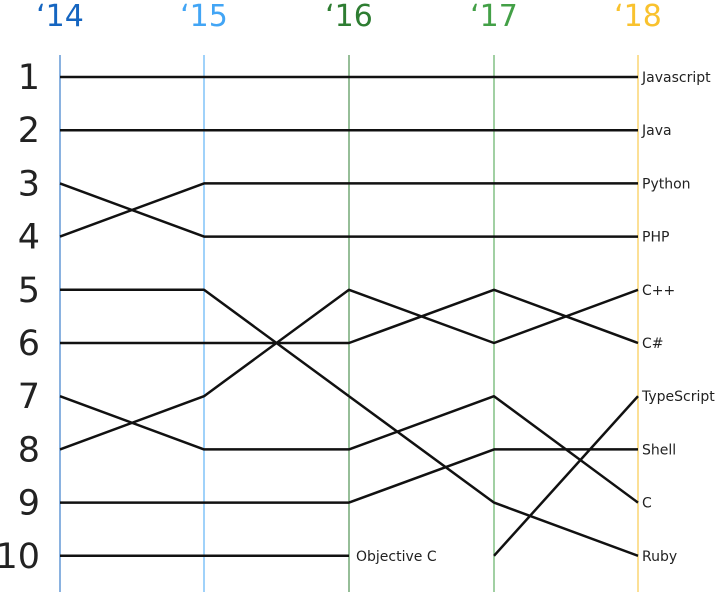 The height and width of the screenshot is (594, 719). Describe the element at coordinates (653, 344) in the screenshot. I see `series-label-csharp: C#` at that location.